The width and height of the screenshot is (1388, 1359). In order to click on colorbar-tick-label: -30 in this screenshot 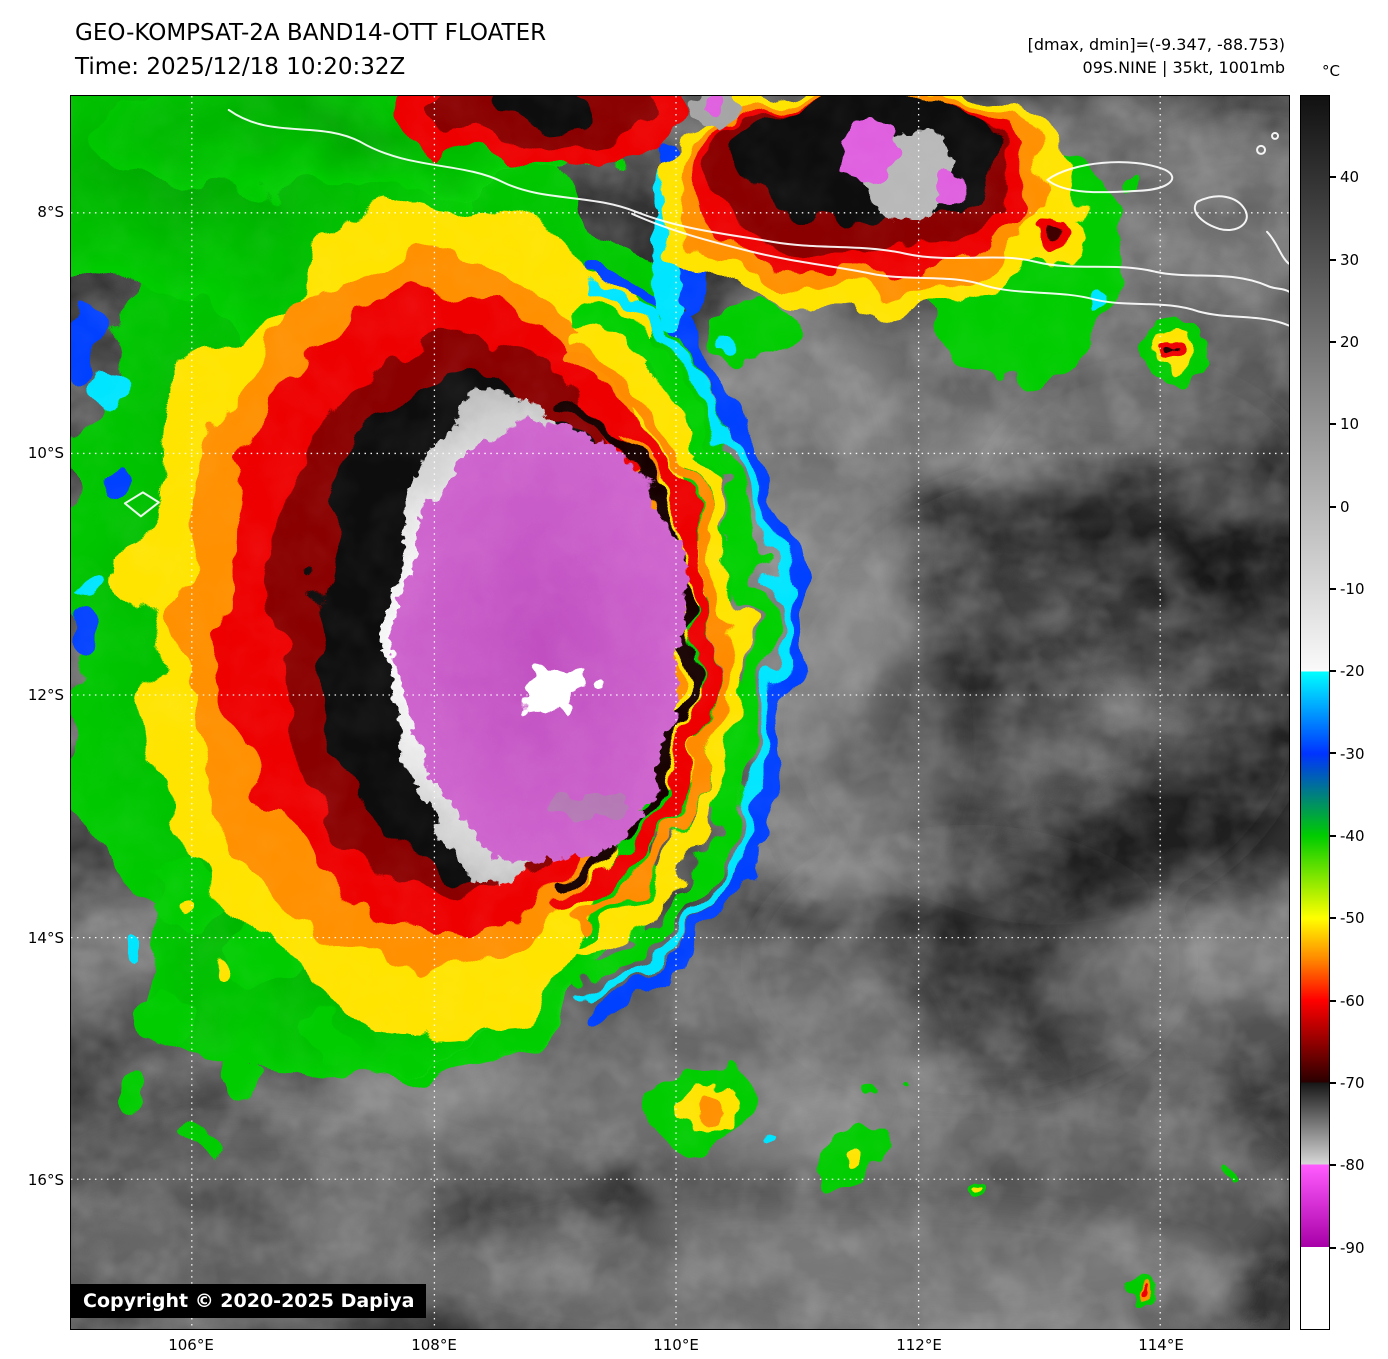, I will do `click(1352, 754)`.